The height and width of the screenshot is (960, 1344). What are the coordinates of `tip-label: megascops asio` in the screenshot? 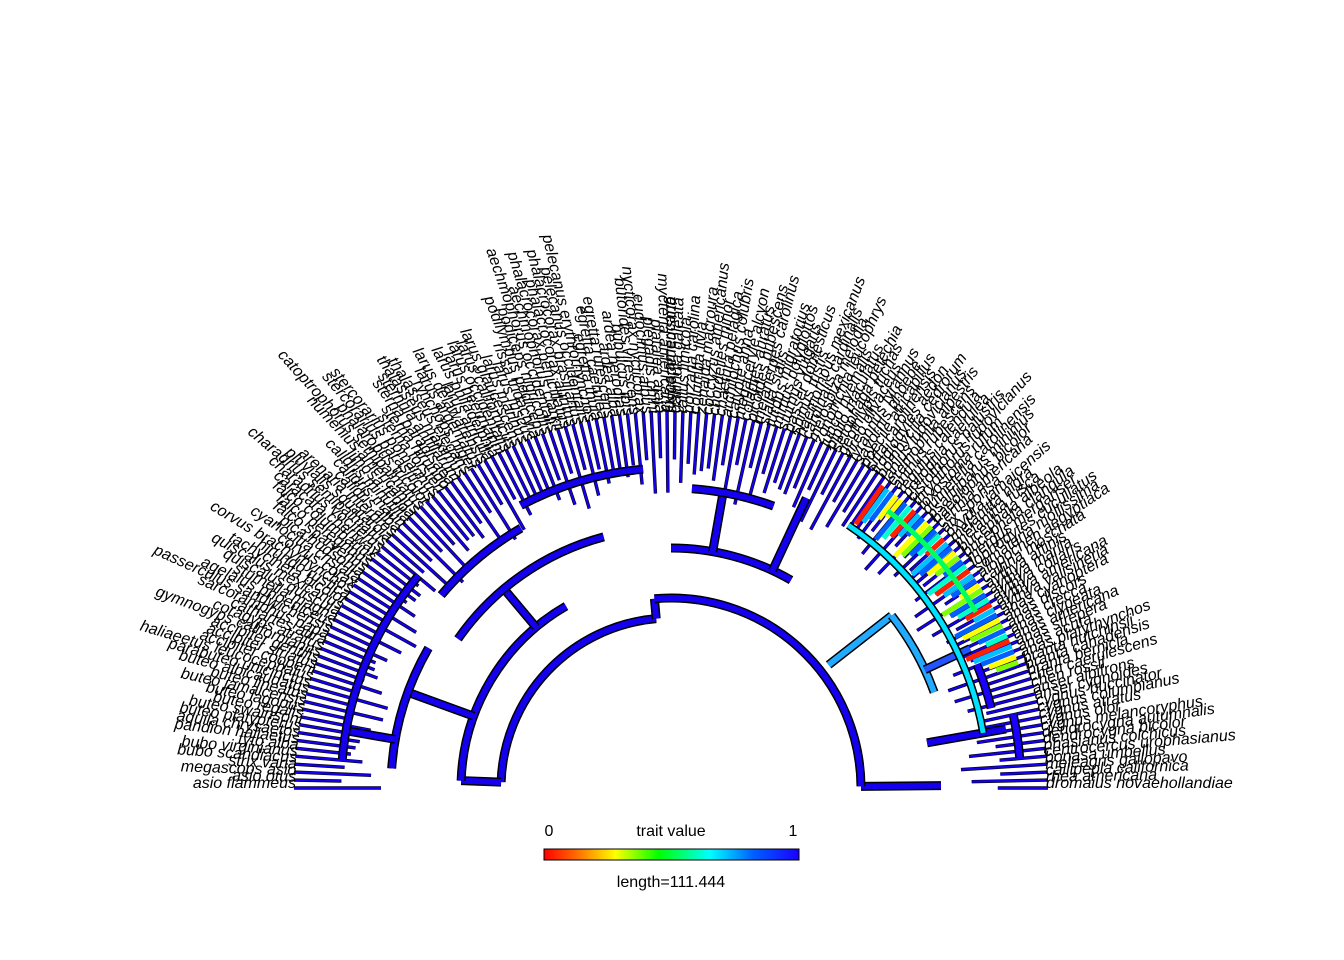 It's located at (239, 768).